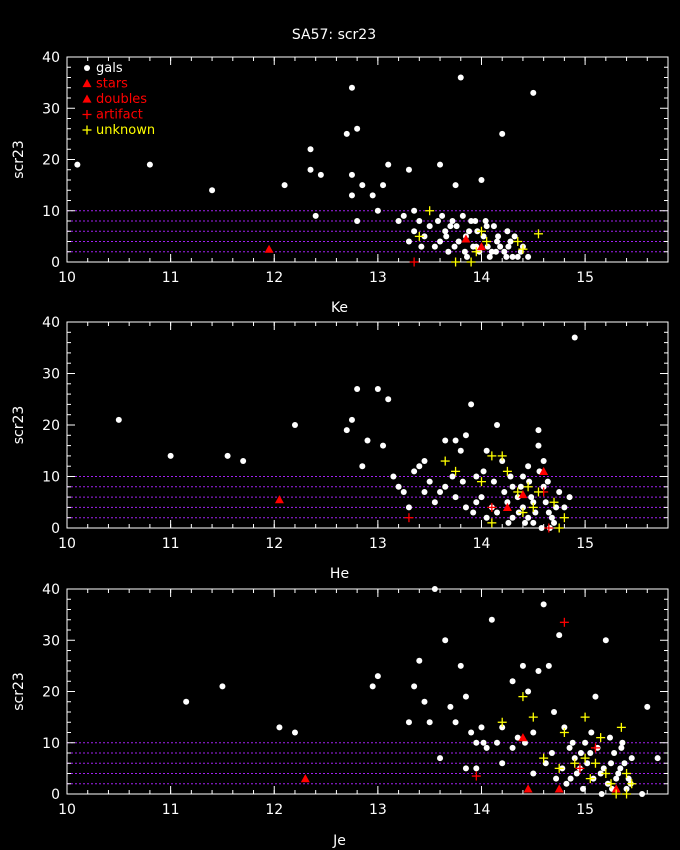  What do you see at coordinates (274, 810) in the screenshot?
I see `x-tick-label: 12` at bounding box center [274, 810].